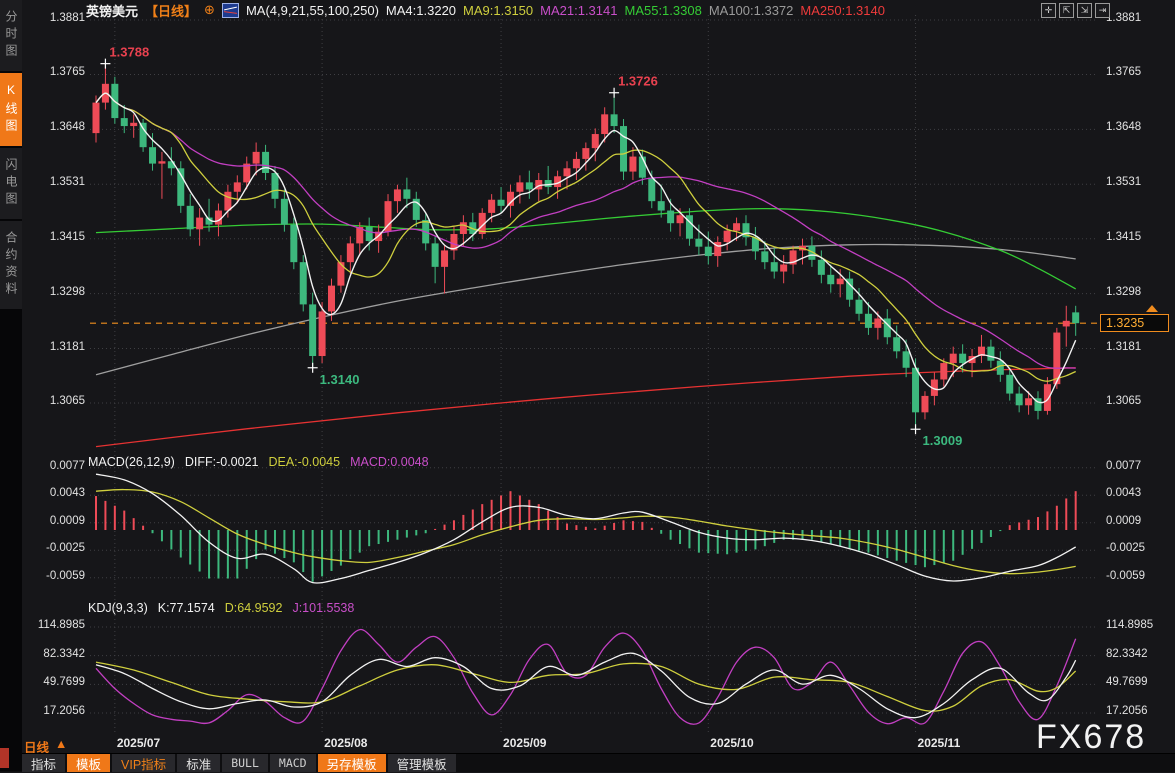 The width and height of the screenshot is (1175, 773). What do you see at coordinates (579, 10) in the screenshot?
I see `ma21-value: MA21:1.3141` at bounding box center [579, 10].